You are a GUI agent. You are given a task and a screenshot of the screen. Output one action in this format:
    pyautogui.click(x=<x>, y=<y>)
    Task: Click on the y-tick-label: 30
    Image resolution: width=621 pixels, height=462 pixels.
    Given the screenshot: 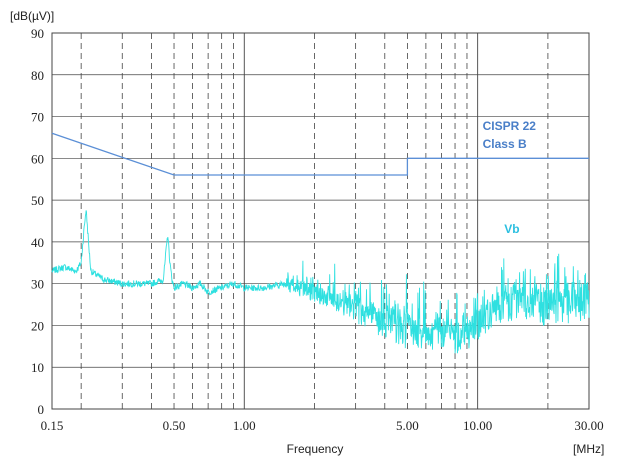 What is the action you would take?
    pyautogui.click(x=37, y=284)
    